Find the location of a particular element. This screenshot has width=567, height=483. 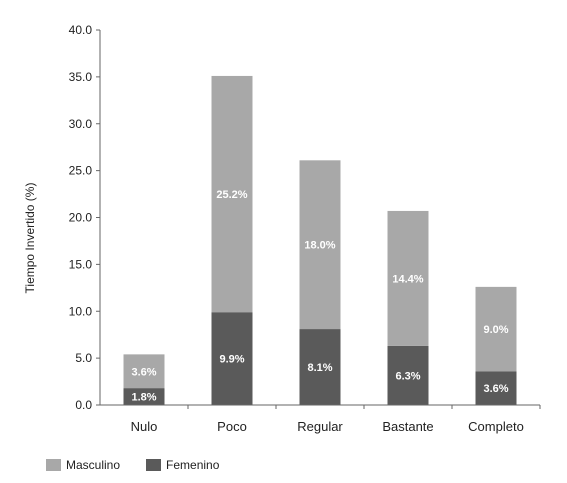

bar-masculino-bastante is located at coordinates (408, 278).